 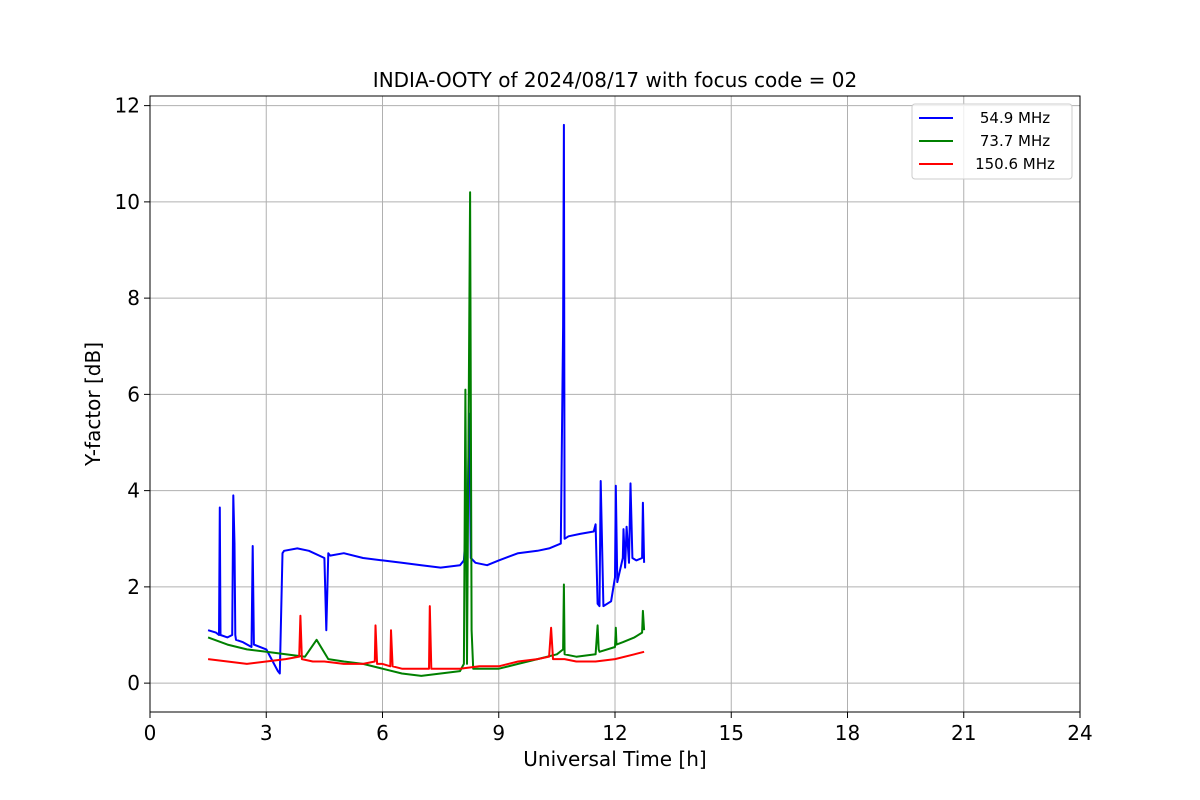 What do you see at coordinates (93, 404) in the screenshot?
I see `y-axis-label: Y-factor [dB]` at bounding box center [93, 404].